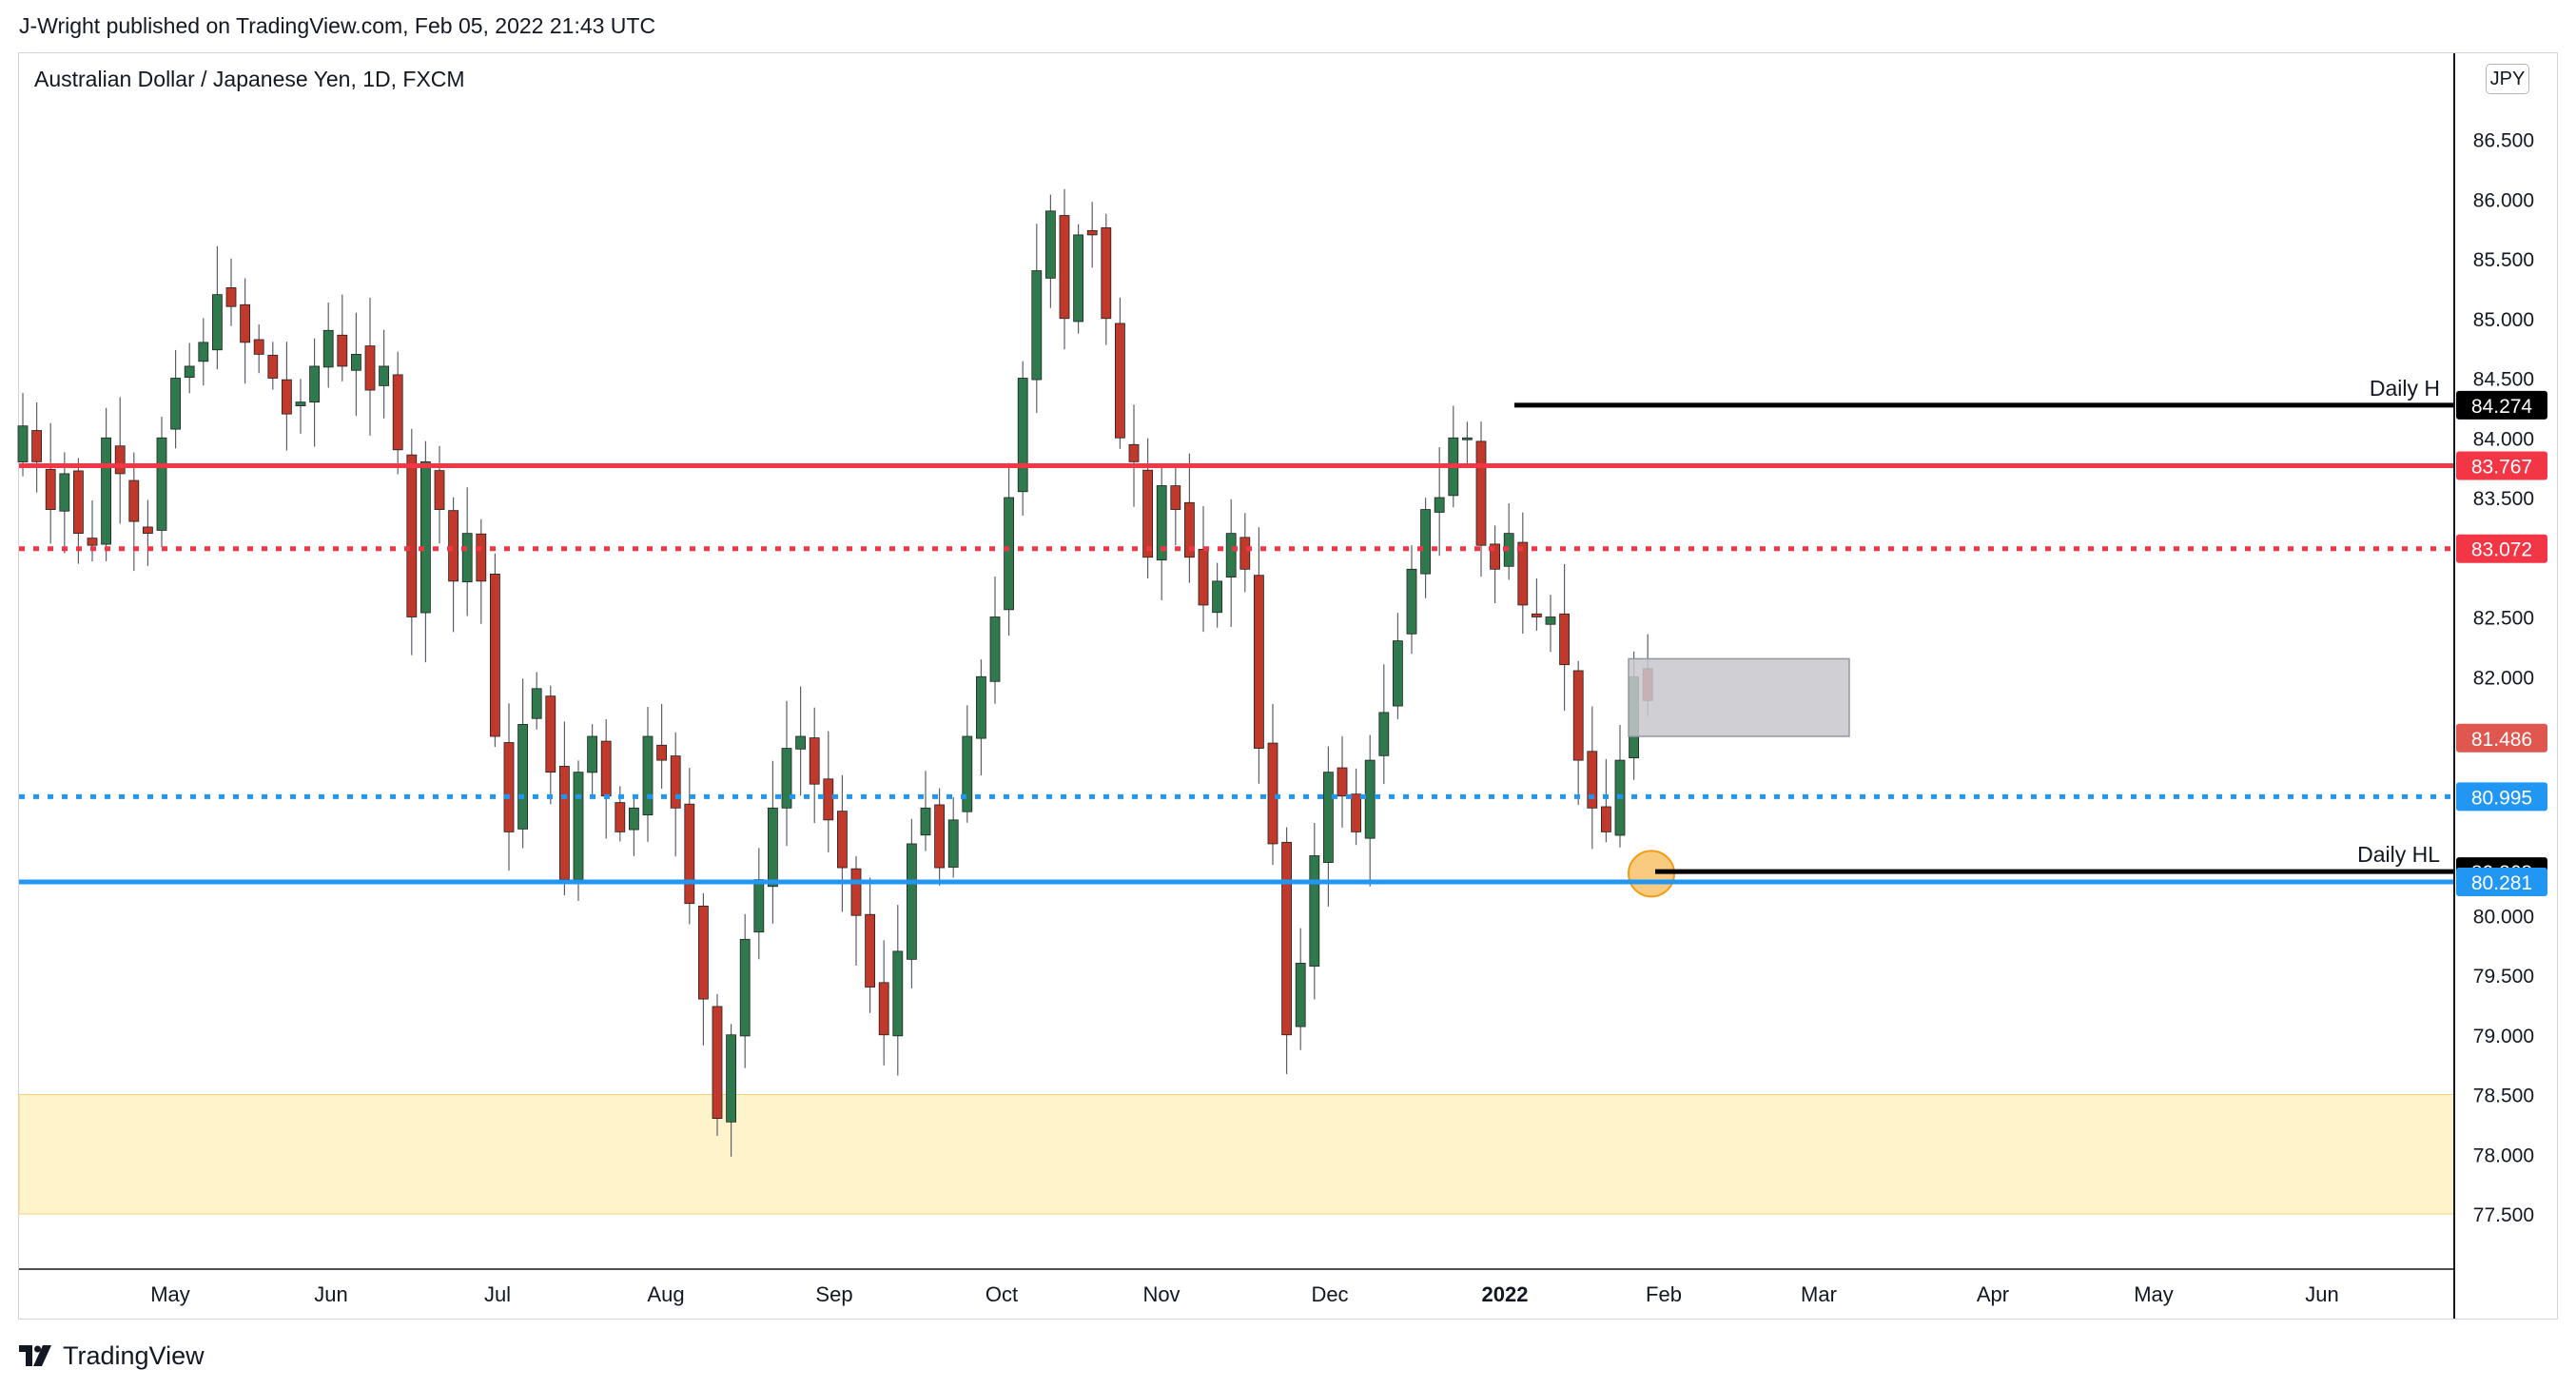 Image resolution: width=2576 pixels, height=1389 pixels. I want to click on x-tick-label: Sep, so click(834, 1294).